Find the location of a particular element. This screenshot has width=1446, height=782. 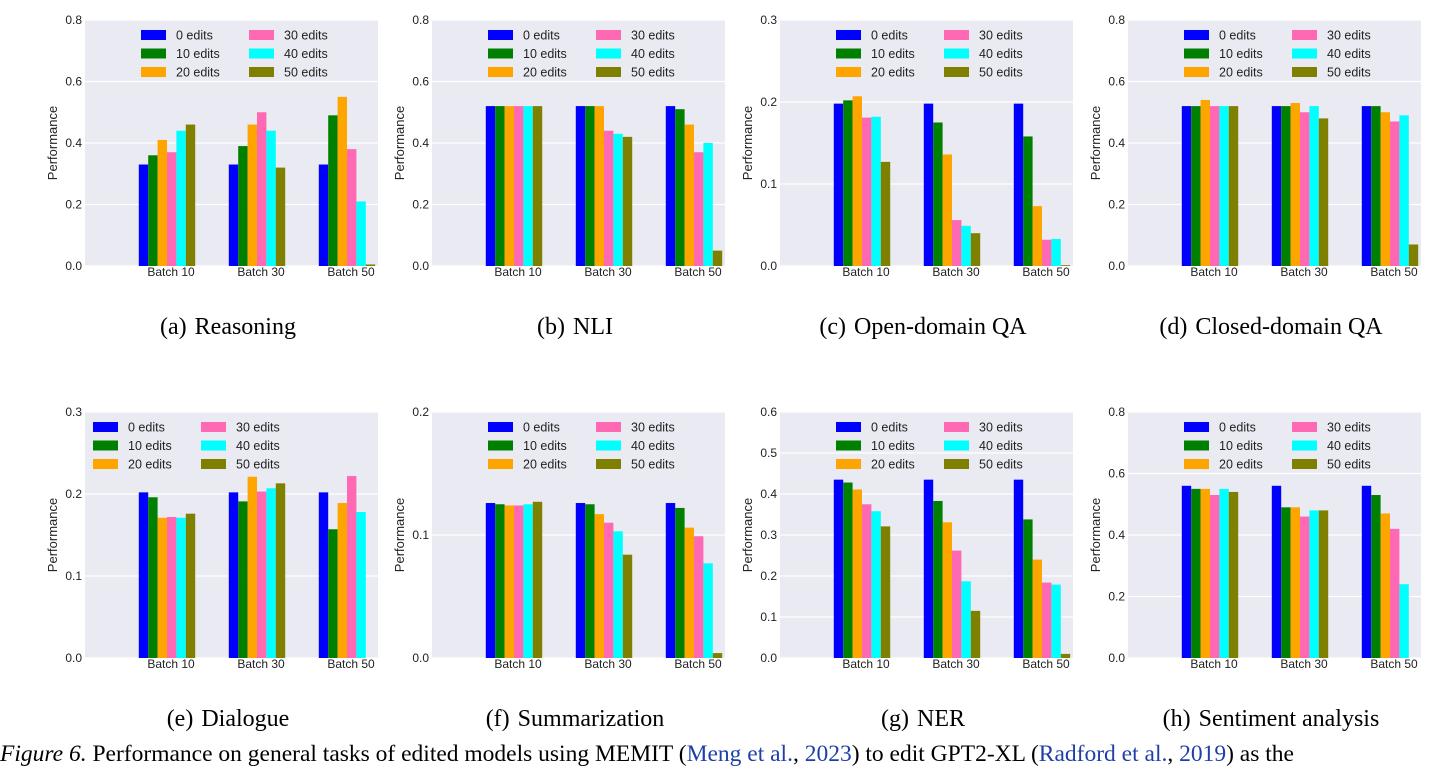

subfigure-title: Dialogue is located at coordinates (245, 719).